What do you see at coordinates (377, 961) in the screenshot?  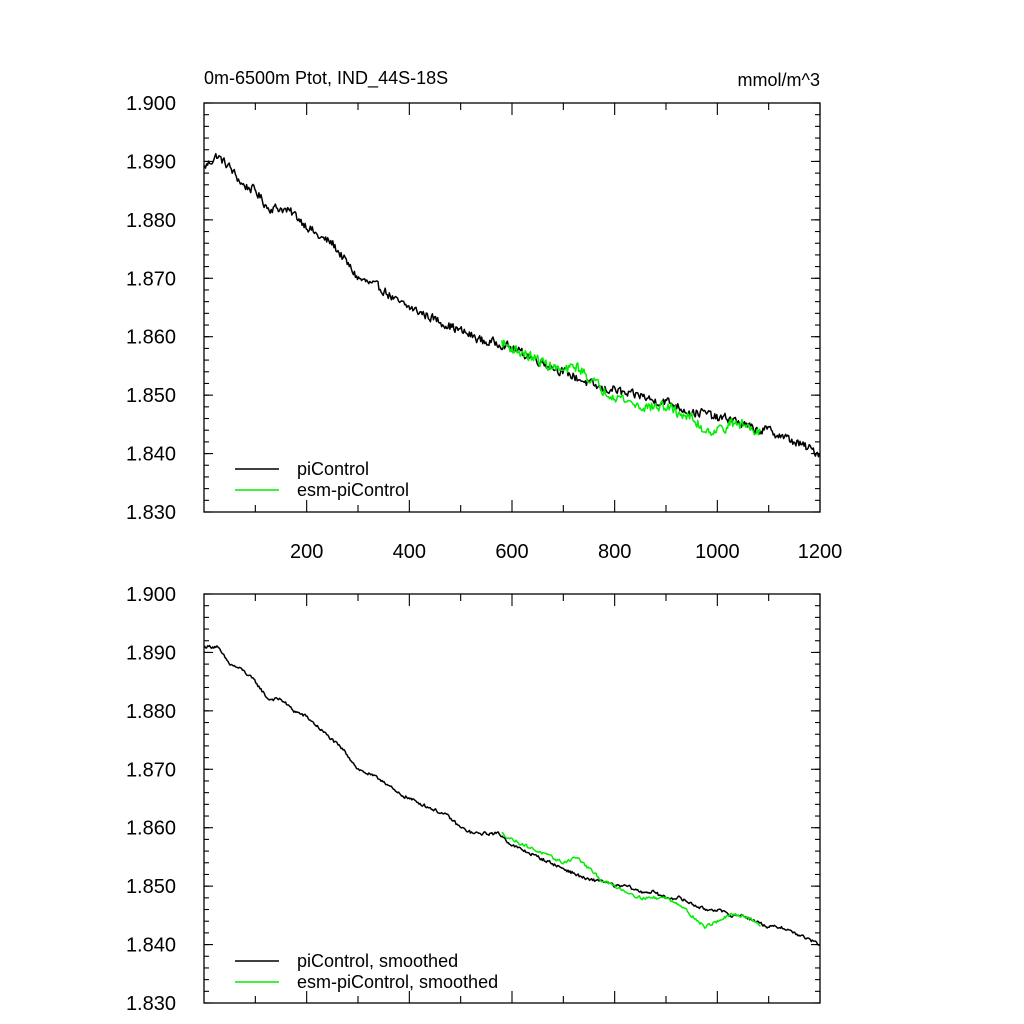 I see `legend-label-picontrol-smoothed: piControl, smoothed` at bounding box center [377, 961].